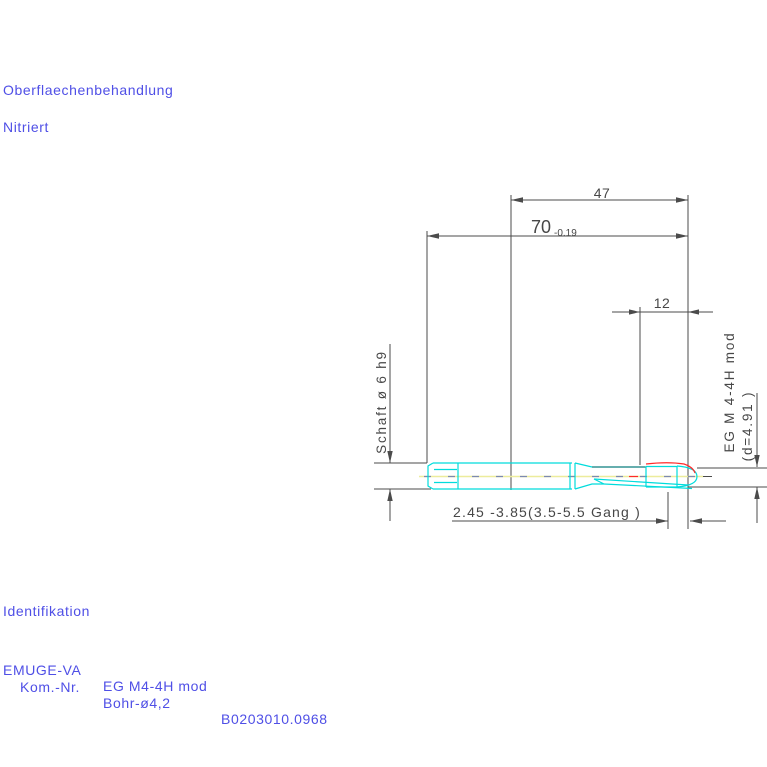 This screenshot has height=767, width=767. I want to click on shank-label-text: Schaft ø 6 h9, so click(381, 402).